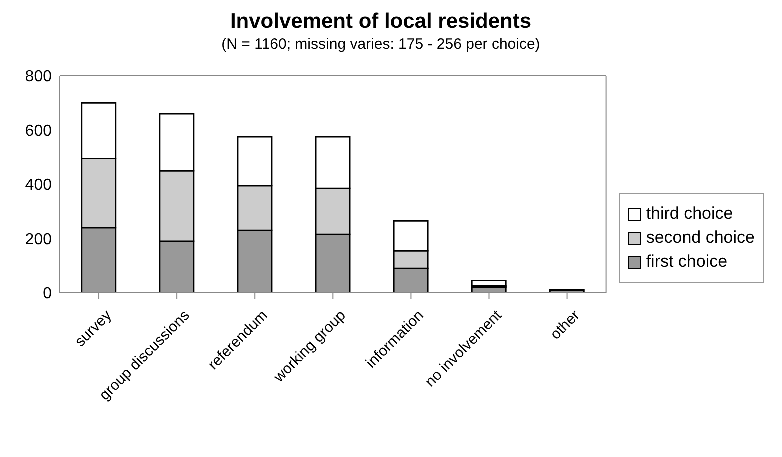 This screenshot has height=457, width=782. What do you see at coordinates (687, 262) in the screenshot?
I see `legend-label: first choice` at bounding box center [687, 262].